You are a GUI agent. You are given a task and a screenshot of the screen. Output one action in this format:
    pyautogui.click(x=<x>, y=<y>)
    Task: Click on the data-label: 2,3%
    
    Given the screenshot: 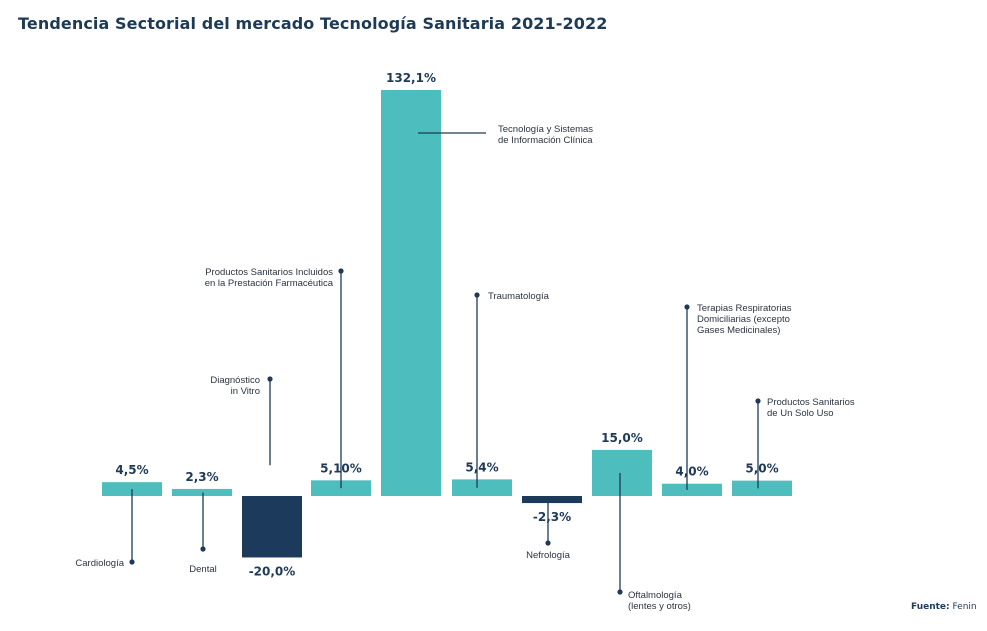 What is the action you would take?
    pyautogui.click(x=201, y=477)
    